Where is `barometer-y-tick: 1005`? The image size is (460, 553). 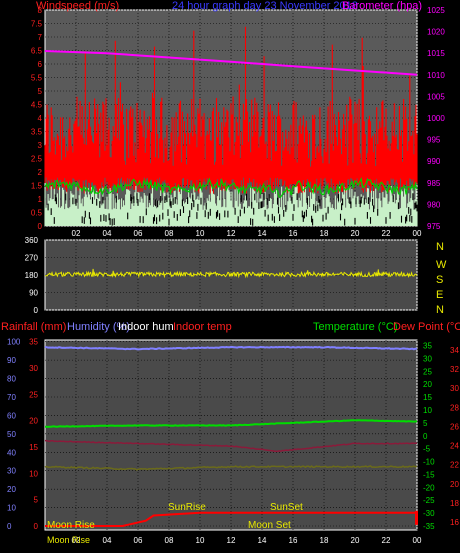
barometer-y-tick: 1005 is located at coordinates (436, 96).